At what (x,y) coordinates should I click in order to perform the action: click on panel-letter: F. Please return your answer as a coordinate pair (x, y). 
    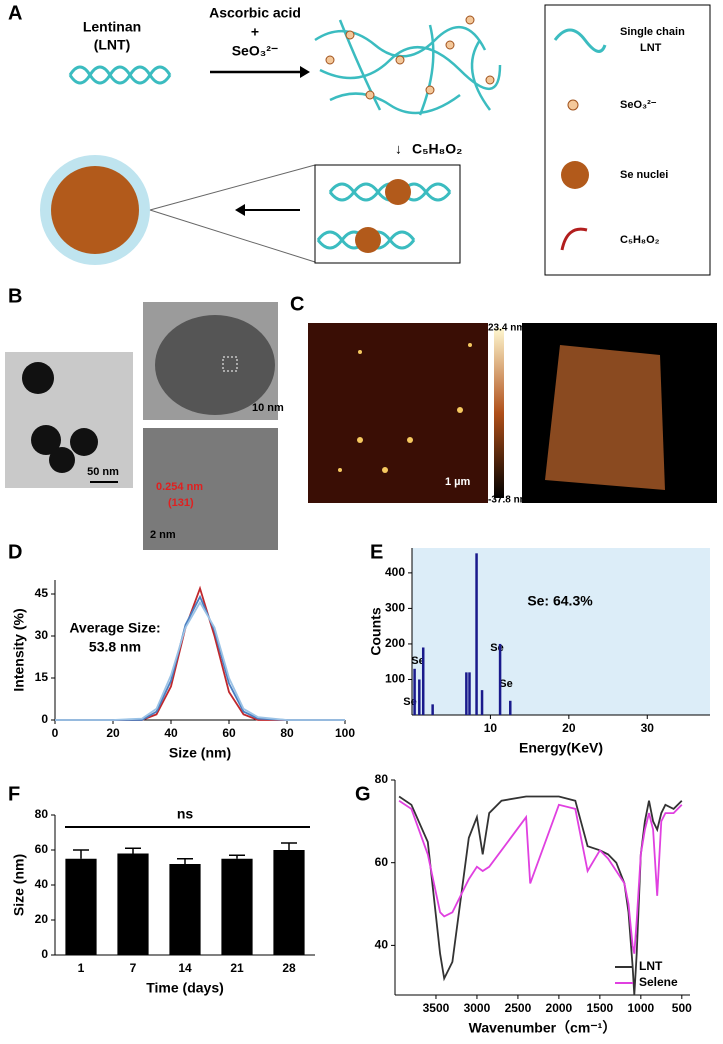
    Looking at the image, I should click on (14, 794).